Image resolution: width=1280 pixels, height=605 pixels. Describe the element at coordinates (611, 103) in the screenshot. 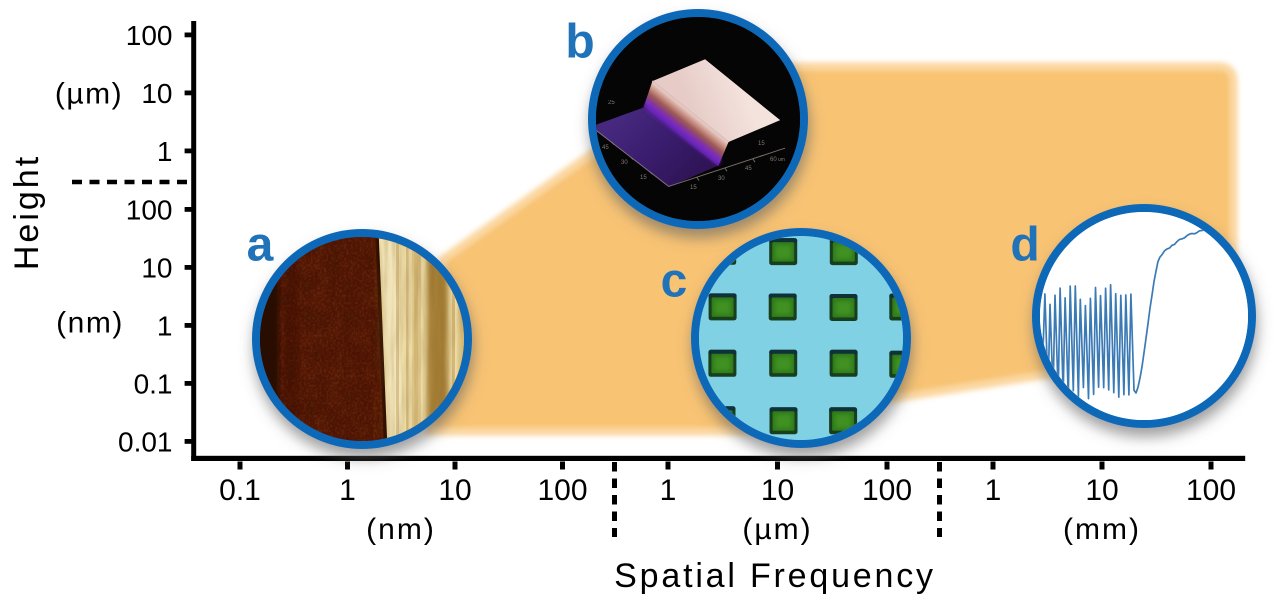

I see `svg-text: 25` at that location.